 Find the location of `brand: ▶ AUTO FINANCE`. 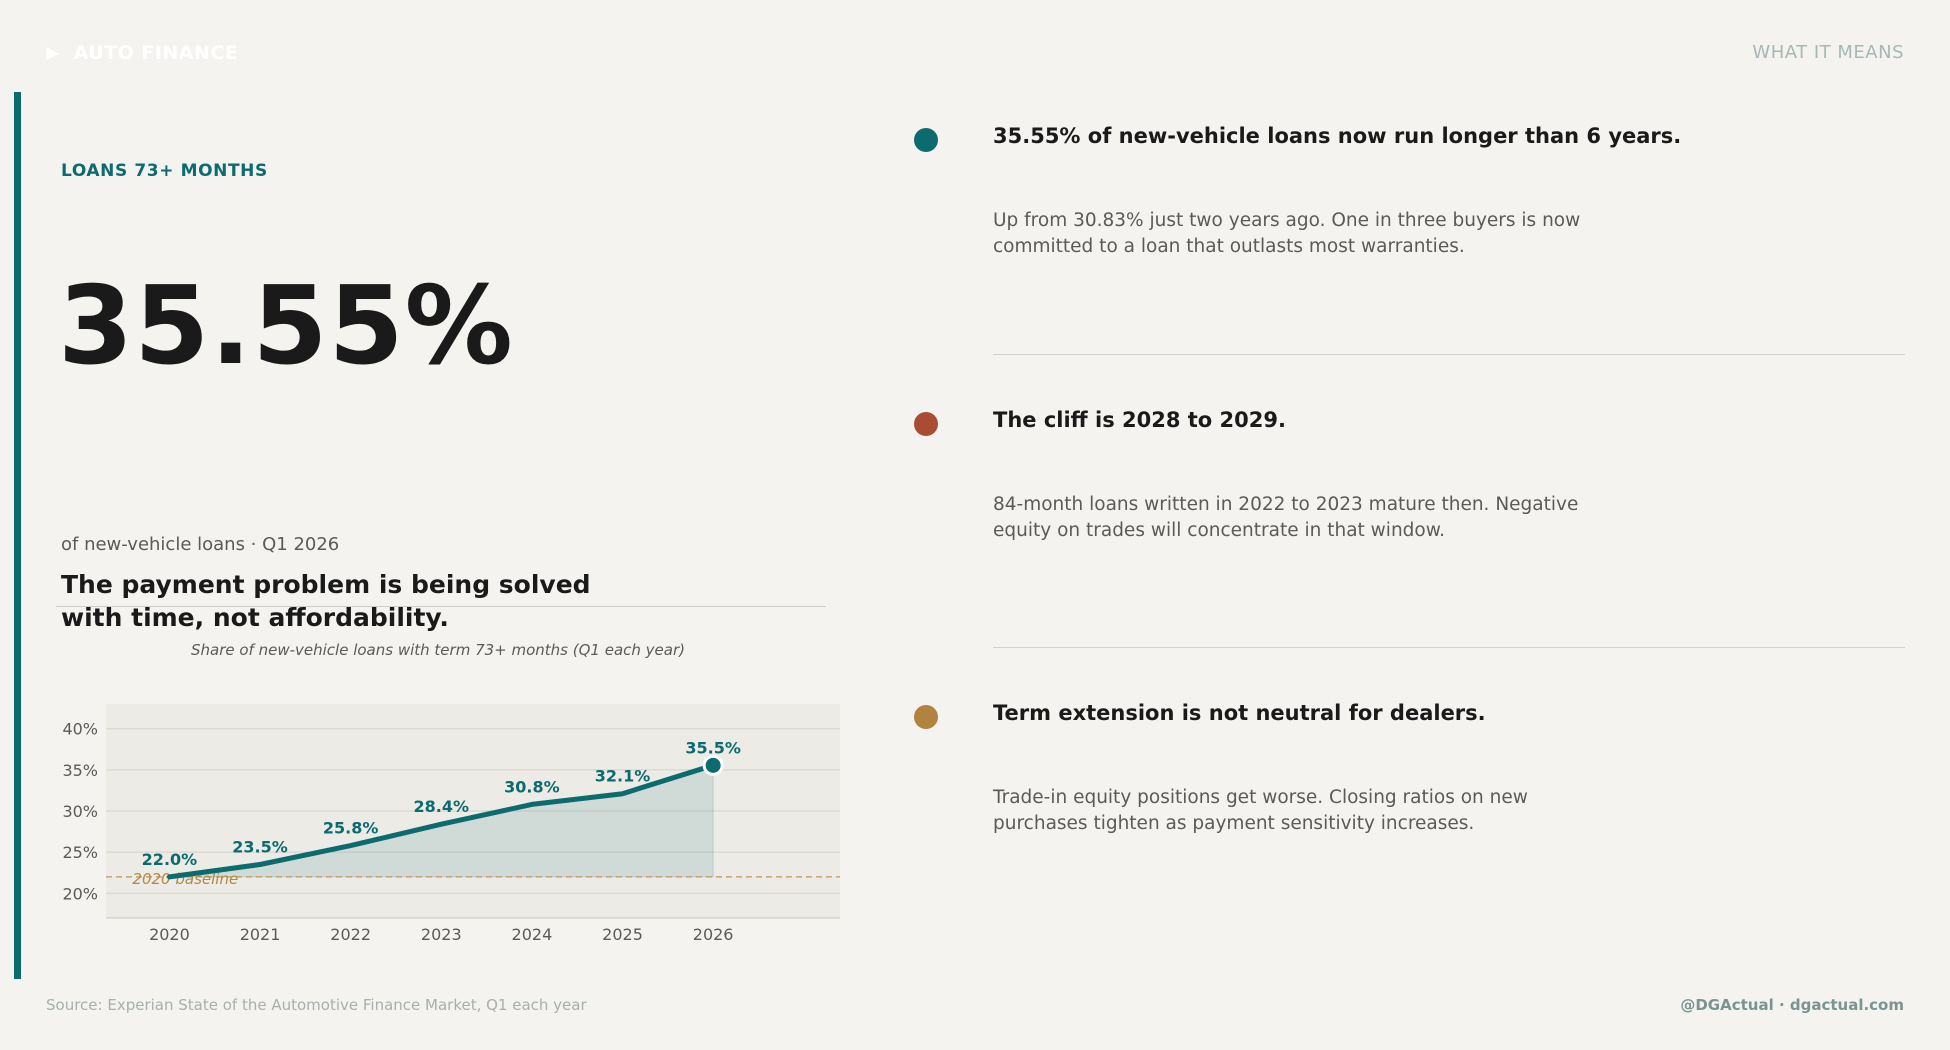

brand: ▶ AUTO FINANCE is located at coordinates (142, 53).